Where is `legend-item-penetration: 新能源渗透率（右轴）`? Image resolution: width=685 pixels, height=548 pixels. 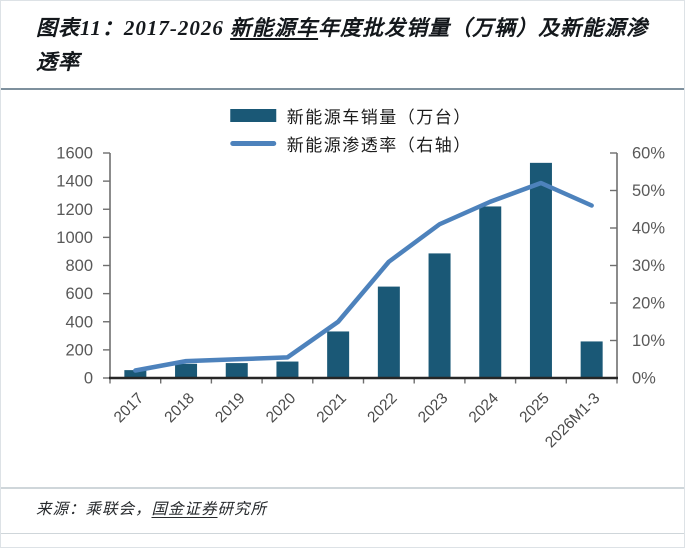 legend-item-penetration: 新能源渗透率（右轴） is located at coordinates (350, 143).